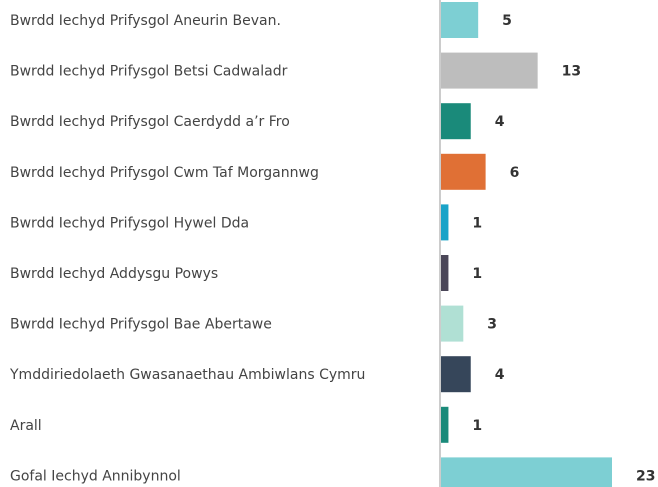 The height and width of the screenshot is (487, 658). What do you see at coordinates (95, 476) in the screenshot?
I see `category-label: Gofal Iechyd Annibynnol` at bounding box center [95, 476].